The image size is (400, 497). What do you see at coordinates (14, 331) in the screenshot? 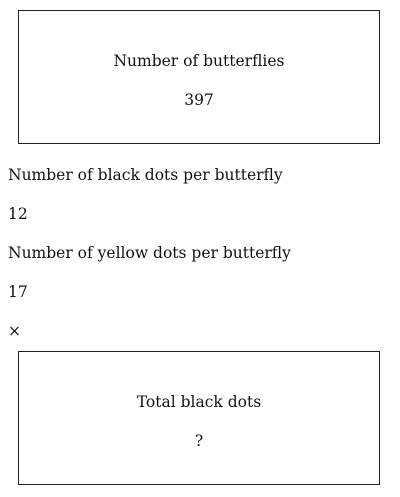
I see `multiply-operator: ×` at bounding box center [14, 331].